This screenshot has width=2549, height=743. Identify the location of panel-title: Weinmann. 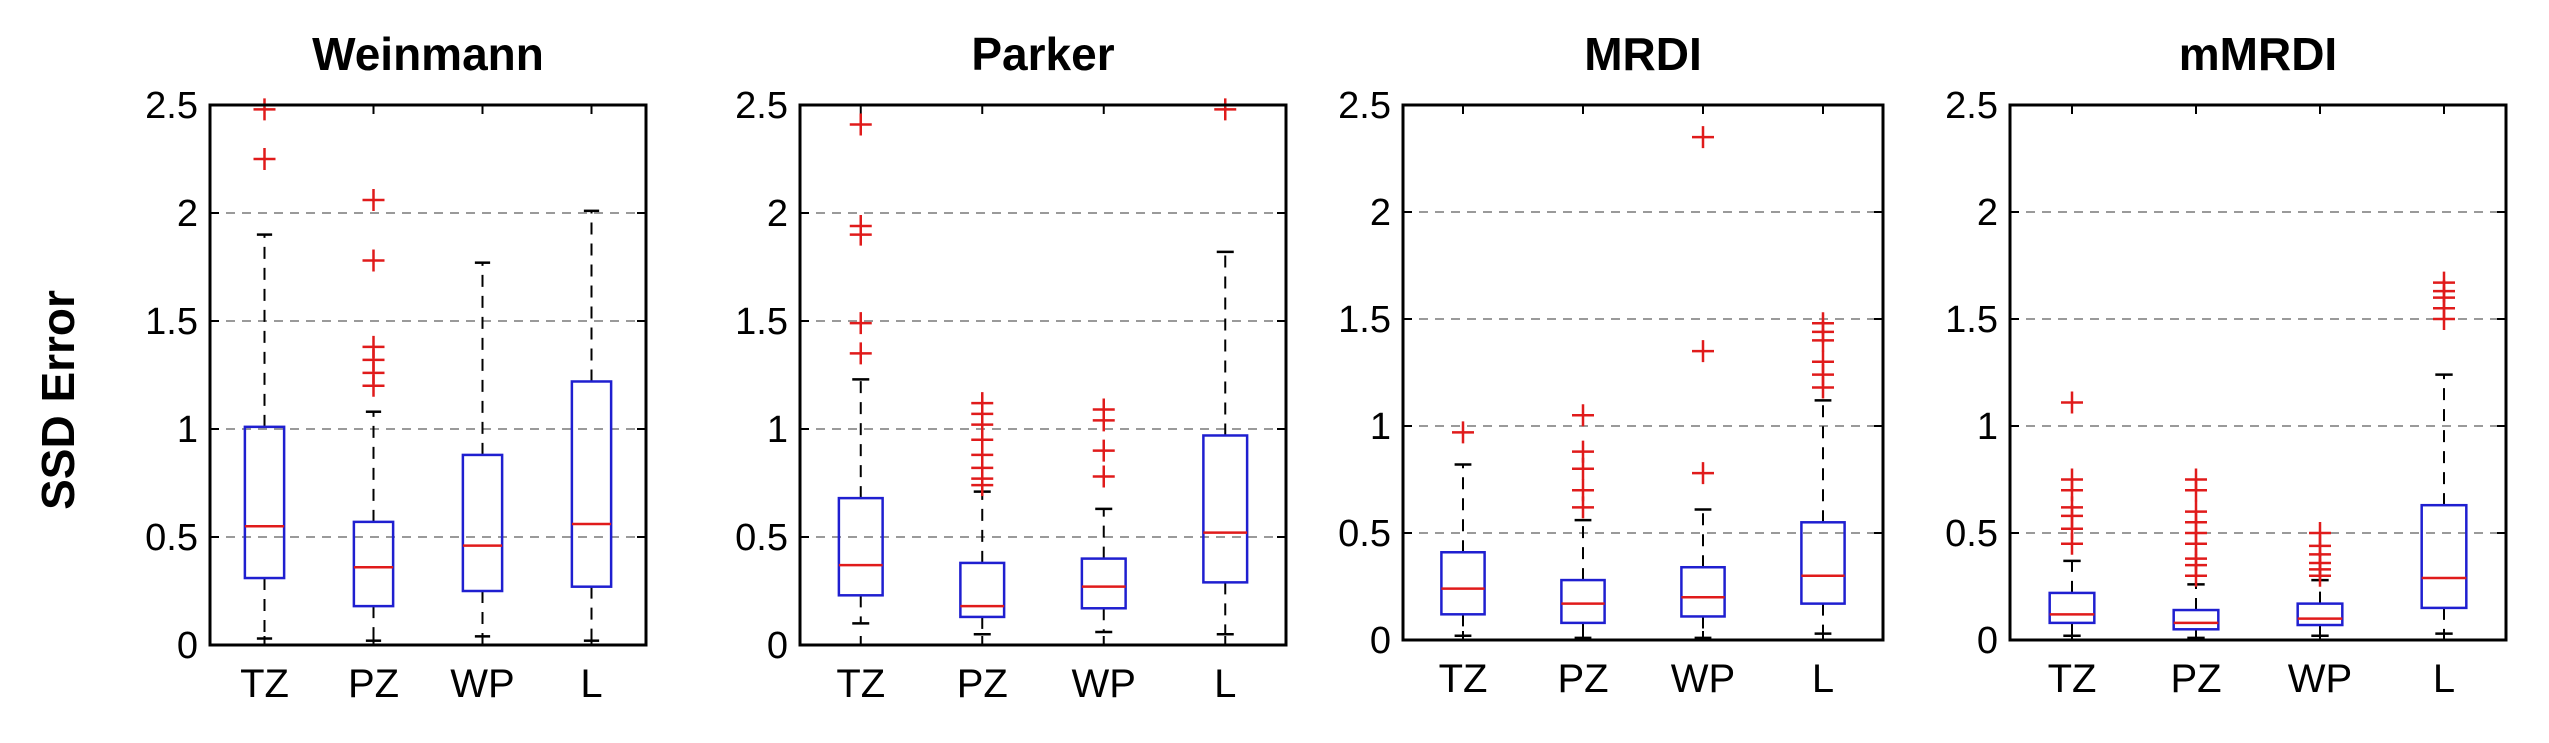
(428, 54).